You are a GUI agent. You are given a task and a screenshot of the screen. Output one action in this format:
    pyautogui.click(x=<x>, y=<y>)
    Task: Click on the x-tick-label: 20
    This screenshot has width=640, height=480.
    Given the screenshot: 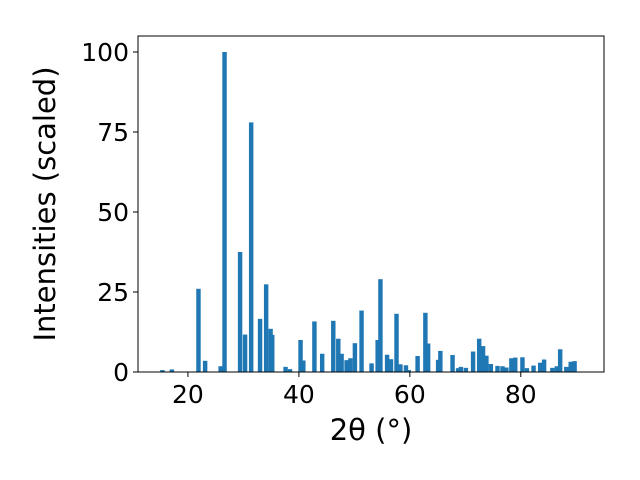 What is the action you would take?
    pyautogui.click(x=188, y=394)
    